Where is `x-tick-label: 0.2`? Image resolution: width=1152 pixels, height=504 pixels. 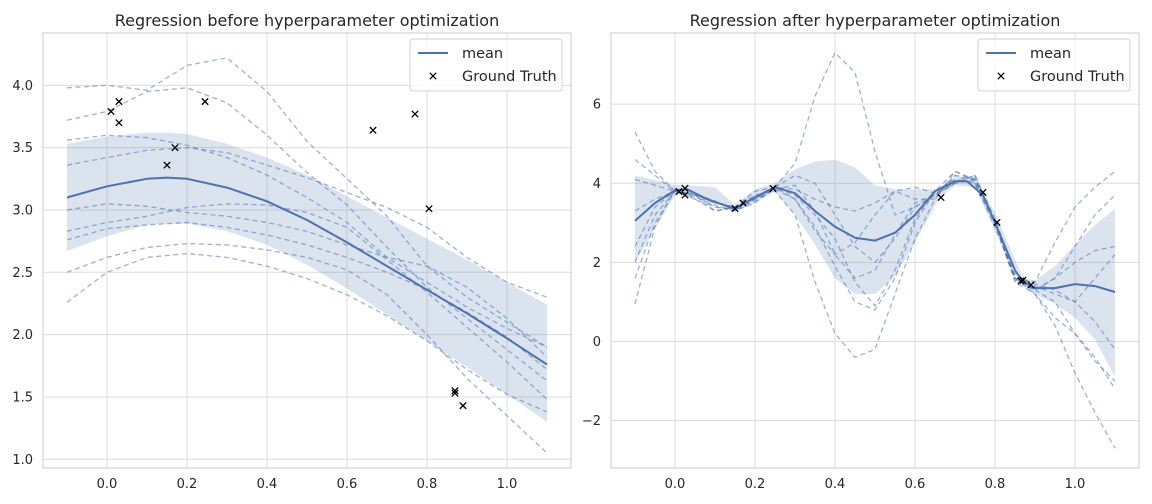
x-tick-label: 0.2 is located at coordinates (187, 484).